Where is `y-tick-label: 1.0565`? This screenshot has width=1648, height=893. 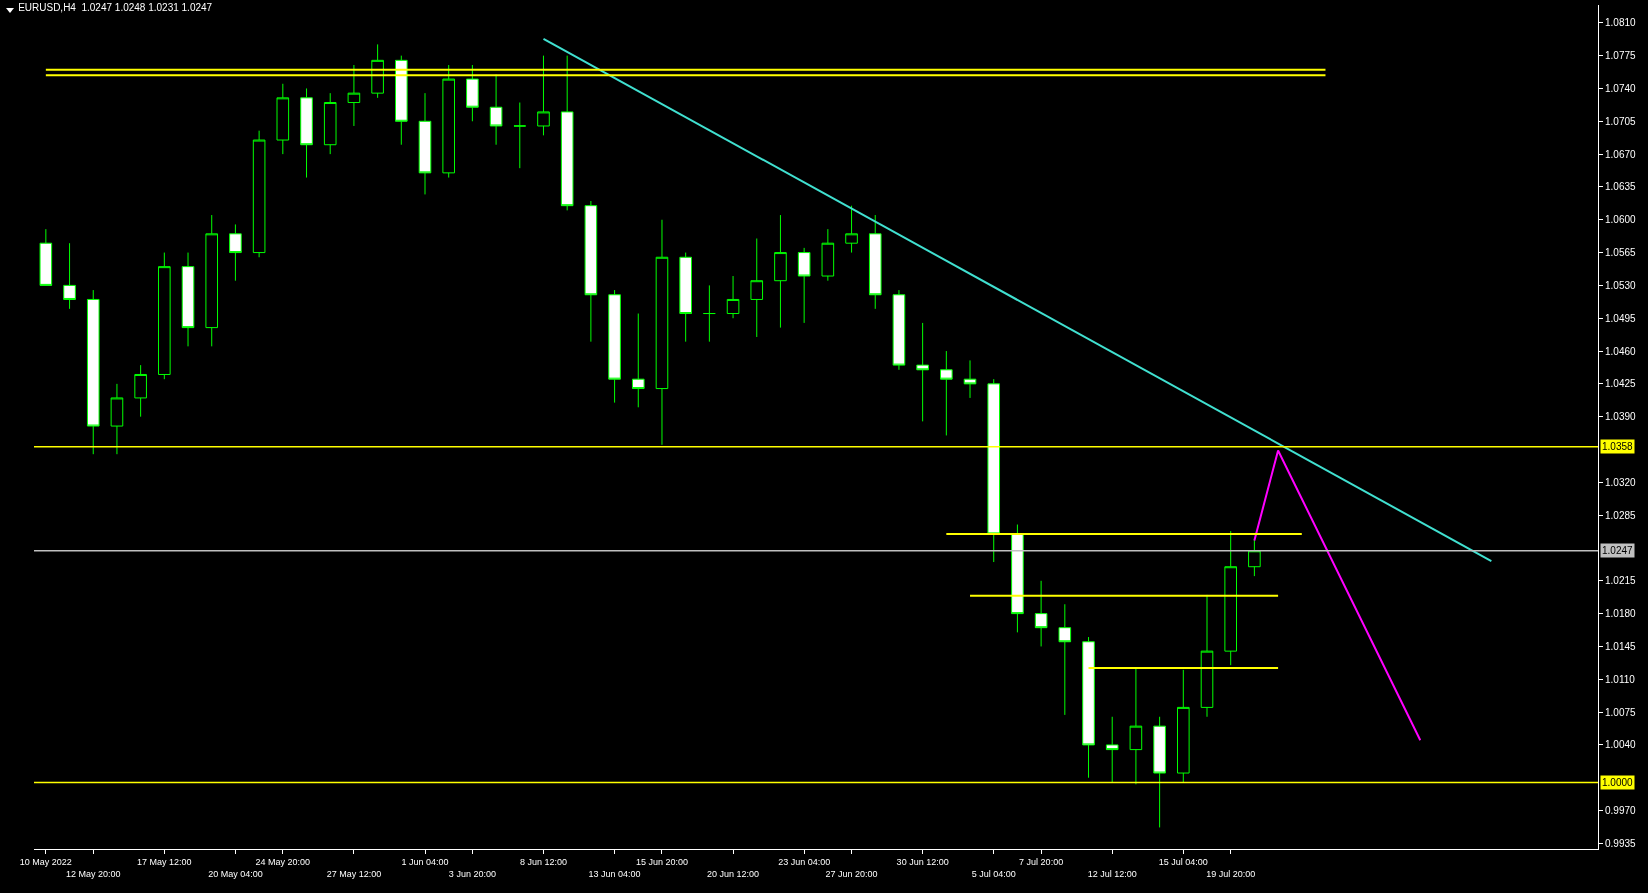
y-tick-label: 1.0565 is located at coordinates (1621, 253).